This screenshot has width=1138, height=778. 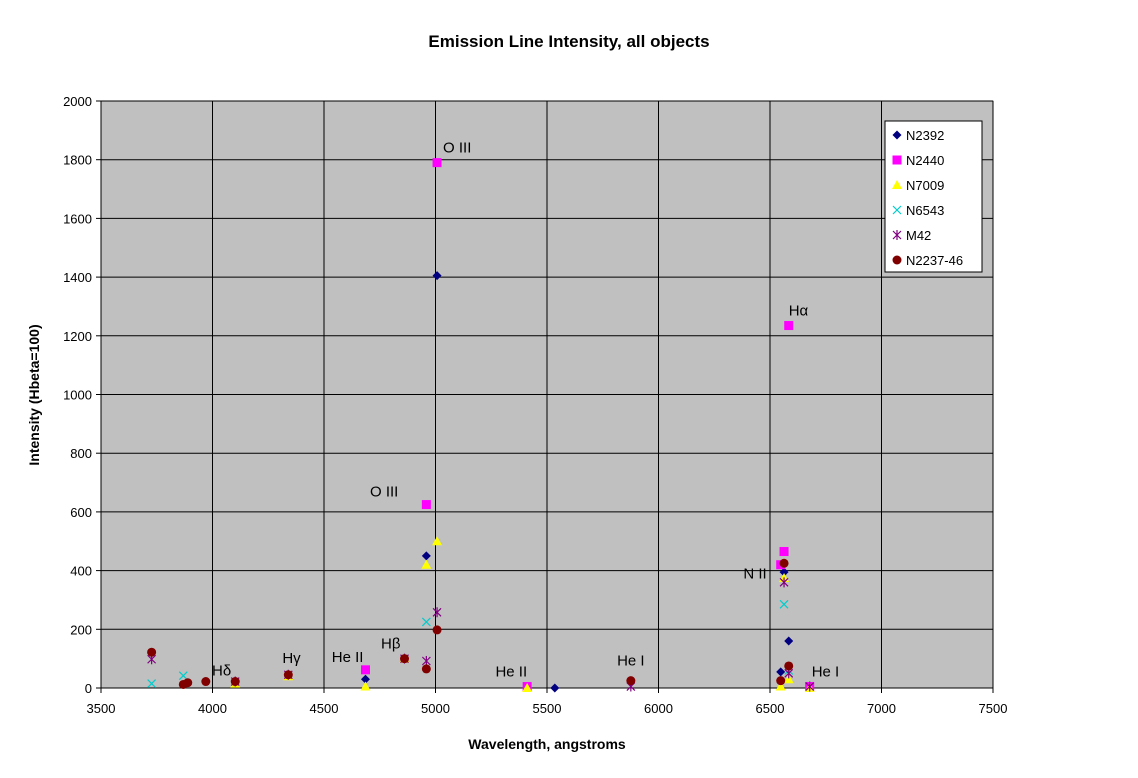 I want to click on y-tick-label: 0, so click(x=88, y=688).